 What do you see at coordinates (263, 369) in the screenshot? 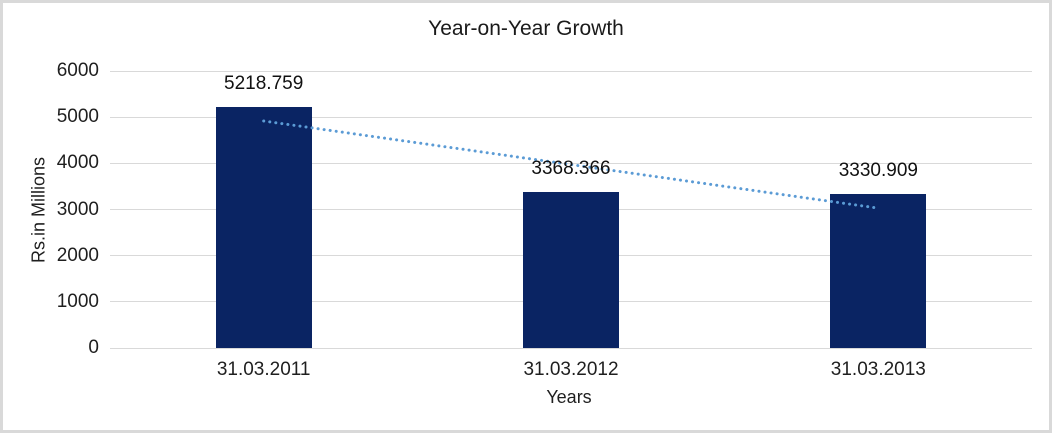
I see `x-axis-tick-label: 31.03.2011` at bounding box center [263, 369].